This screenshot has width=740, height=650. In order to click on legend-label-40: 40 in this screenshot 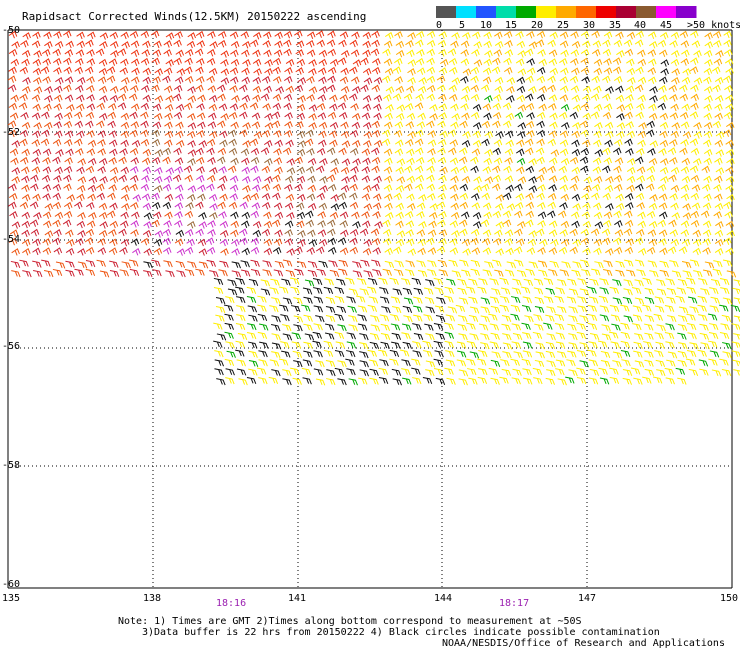, I will do `click(640, 25)`.